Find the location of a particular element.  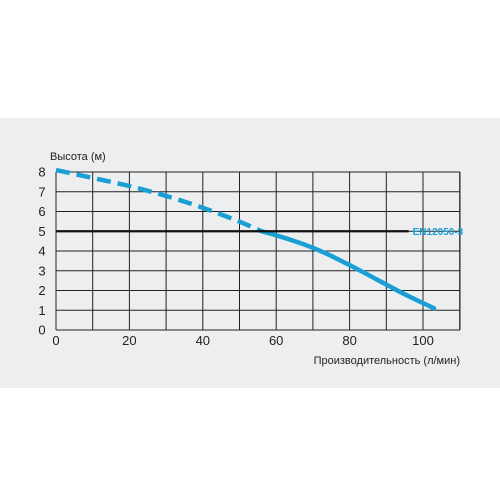

curve-dashed is located at coordinates (159, 200).